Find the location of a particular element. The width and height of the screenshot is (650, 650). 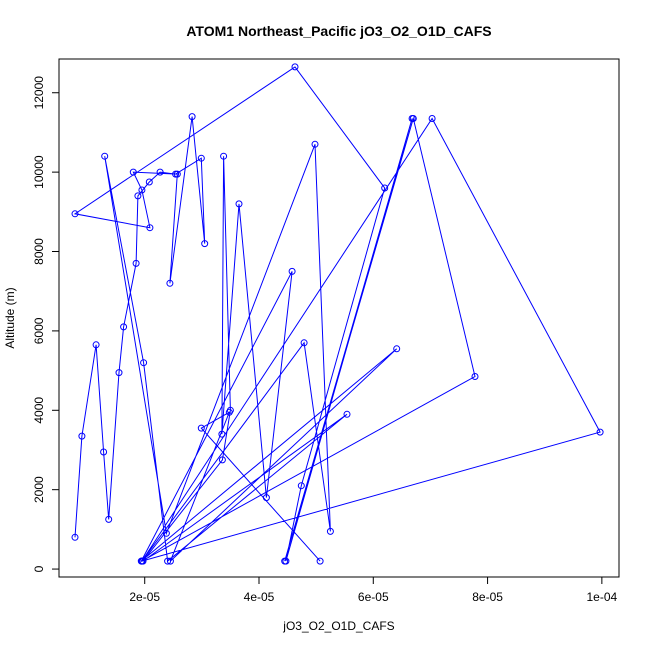

y-tick-label: 8000 is located at coordinates (39, 251).